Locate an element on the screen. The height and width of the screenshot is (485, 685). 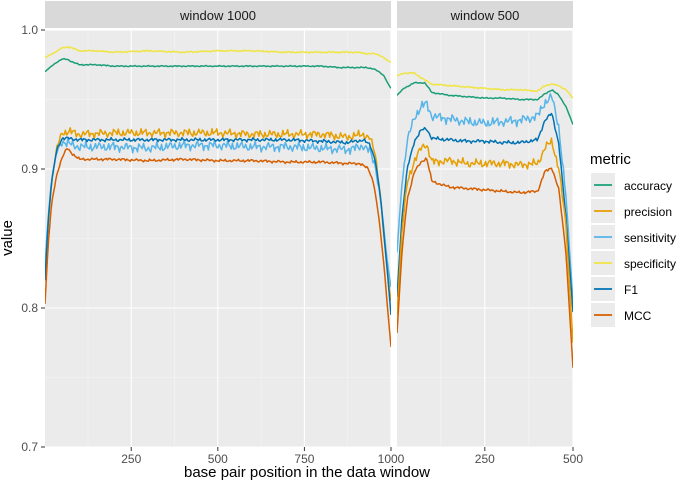
facet-strip-label: window 500 is located at coordinates (485, 15).